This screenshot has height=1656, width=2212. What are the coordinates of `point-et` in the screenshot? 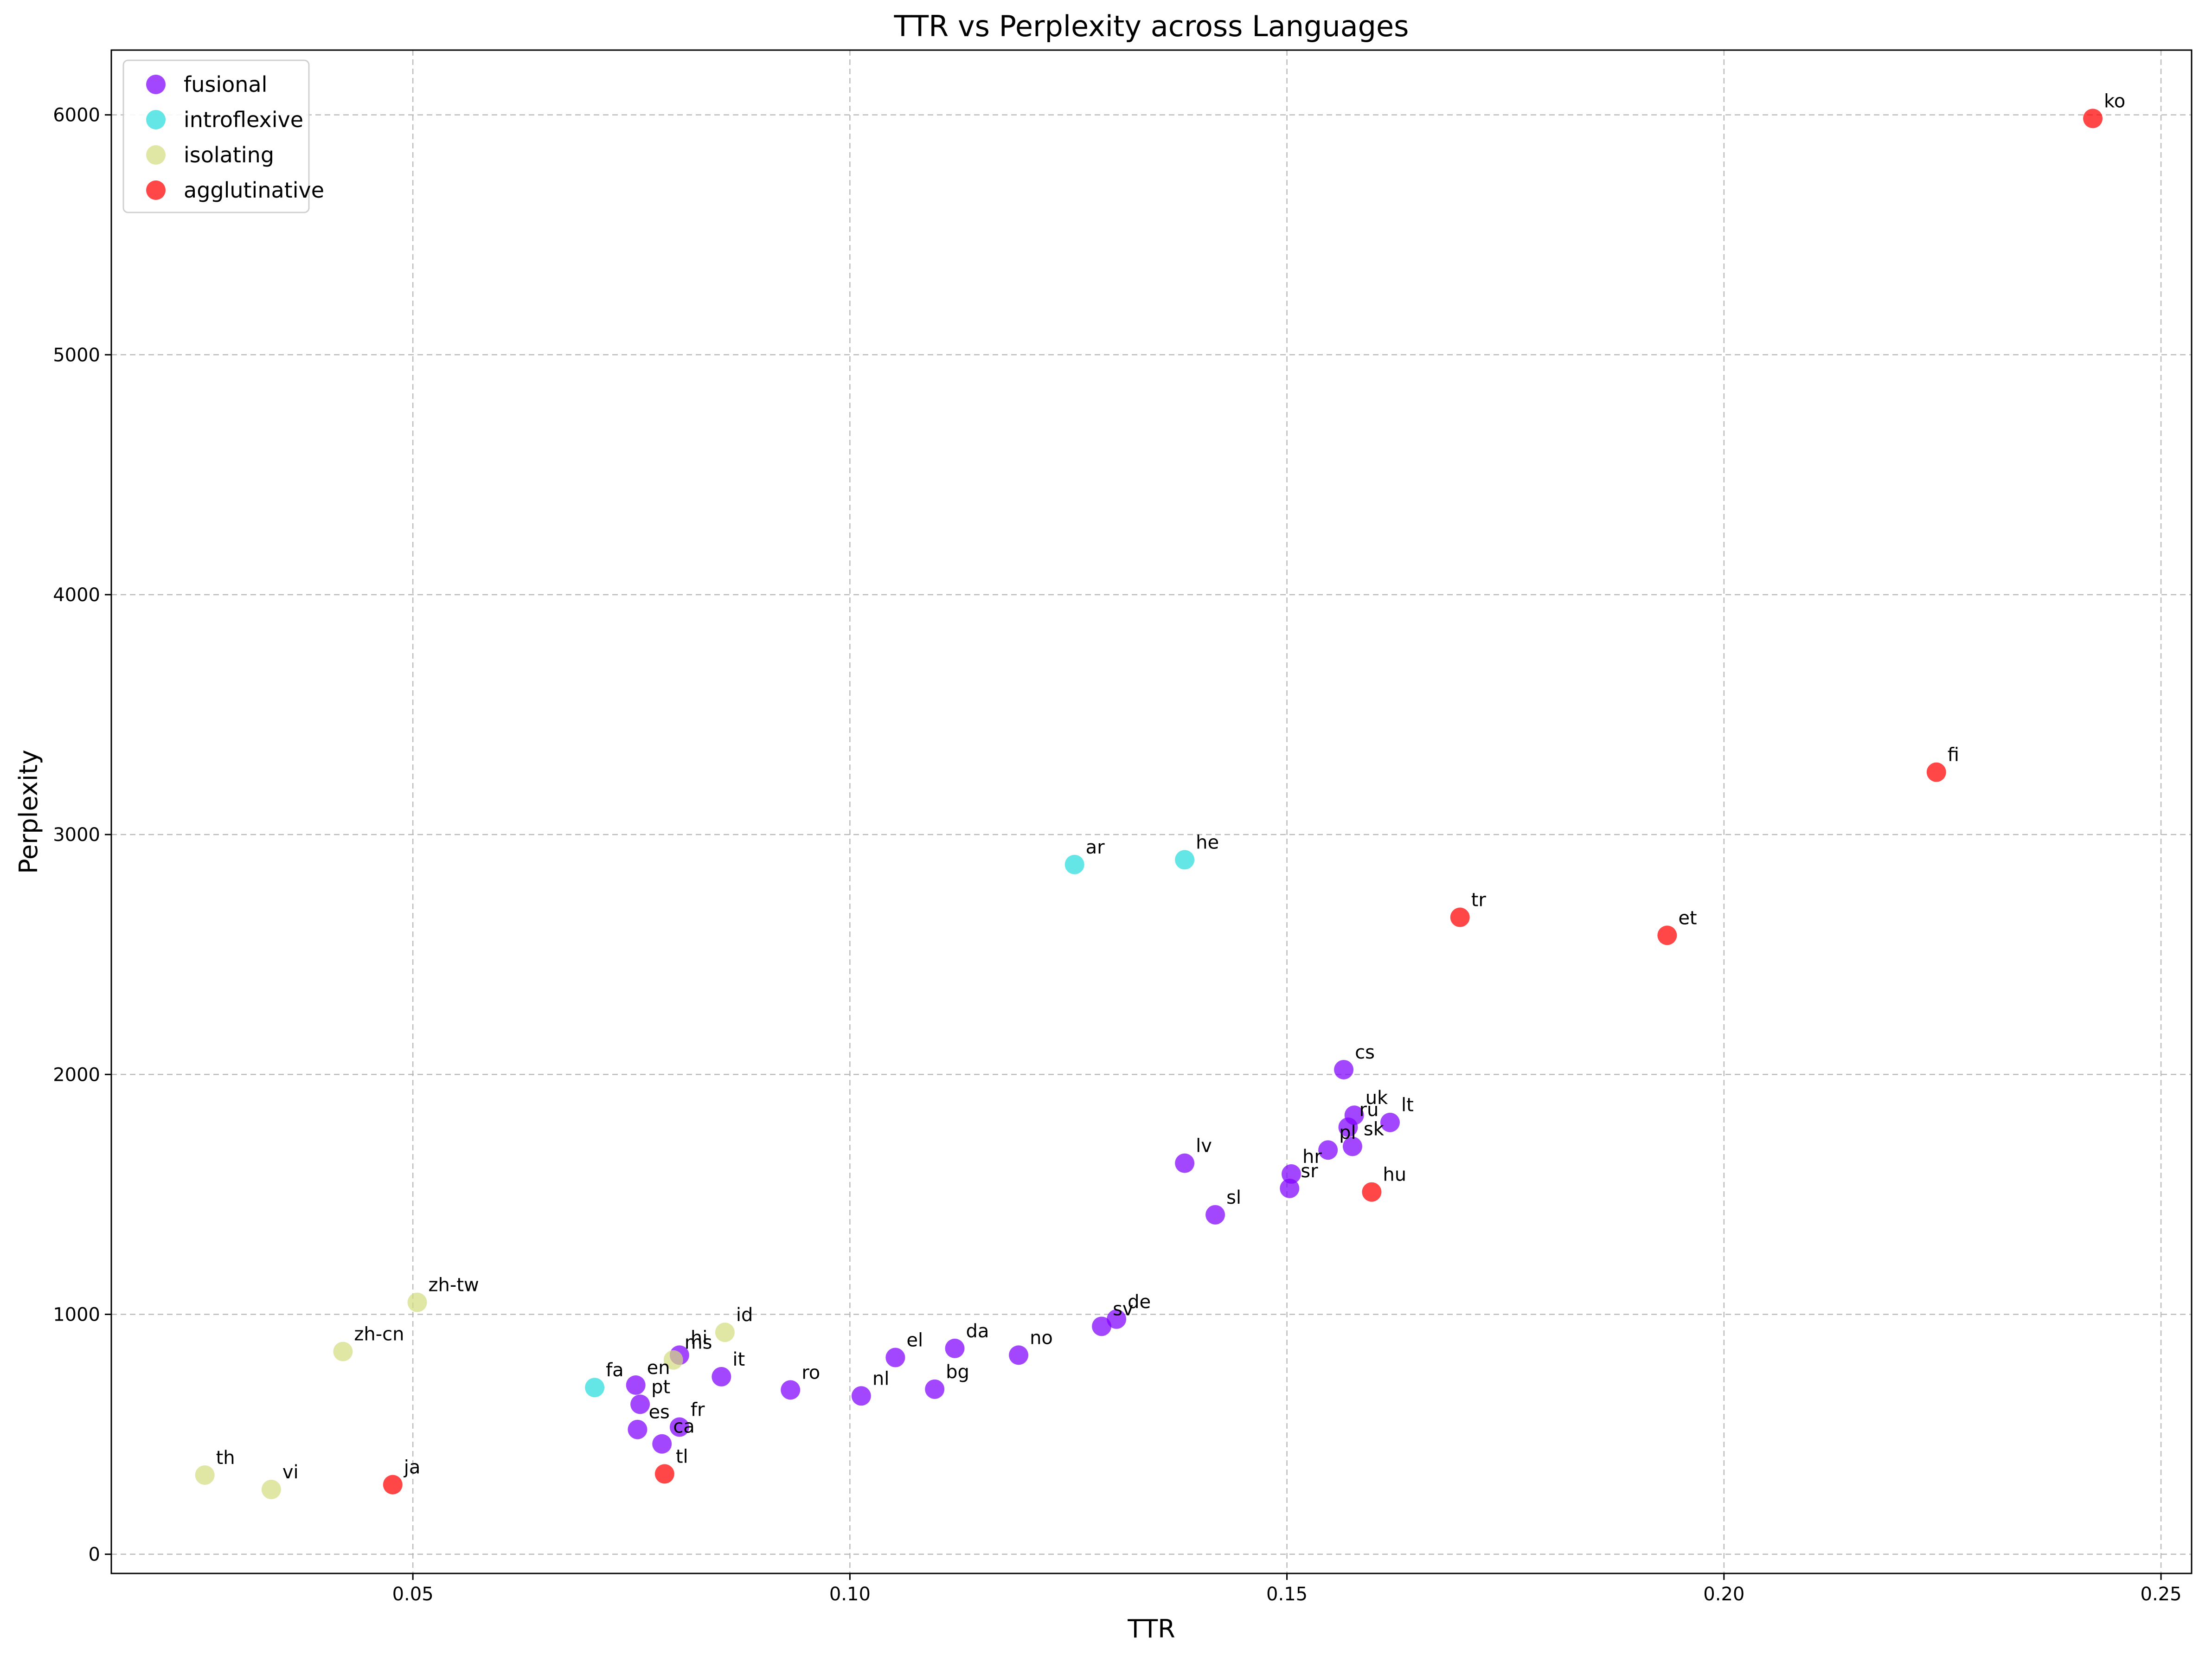 It's located at (1667, 935).